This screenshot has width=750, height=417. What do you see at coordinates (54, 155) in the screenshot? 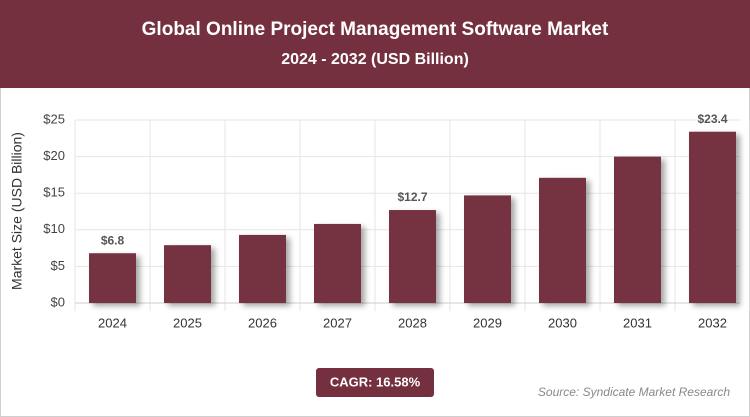
I see `y-tick-label: $20` at bounding box center [54, 155].